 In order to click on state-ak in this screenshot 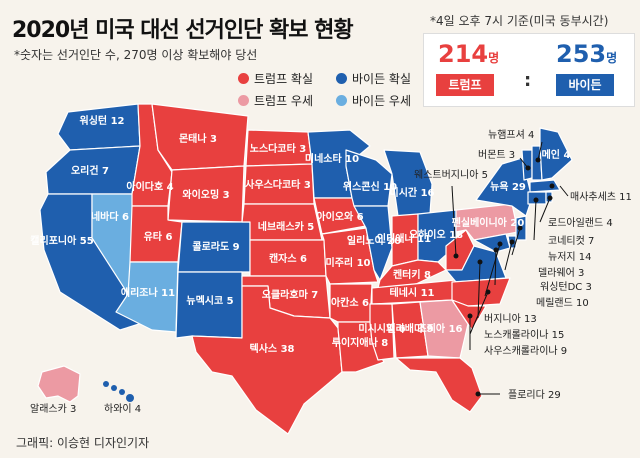, I will do `click(59, 384)`.